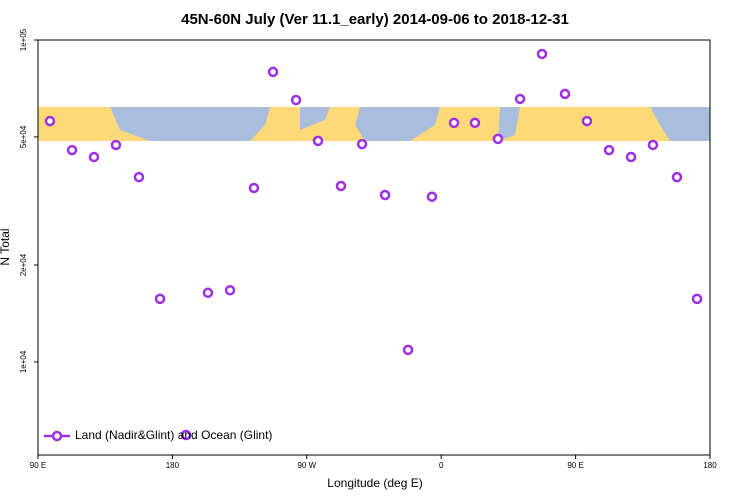 This screenshot has width=750, height=500. I want to click on x-axis-label: Longitude (deg E), so click(374, 483).